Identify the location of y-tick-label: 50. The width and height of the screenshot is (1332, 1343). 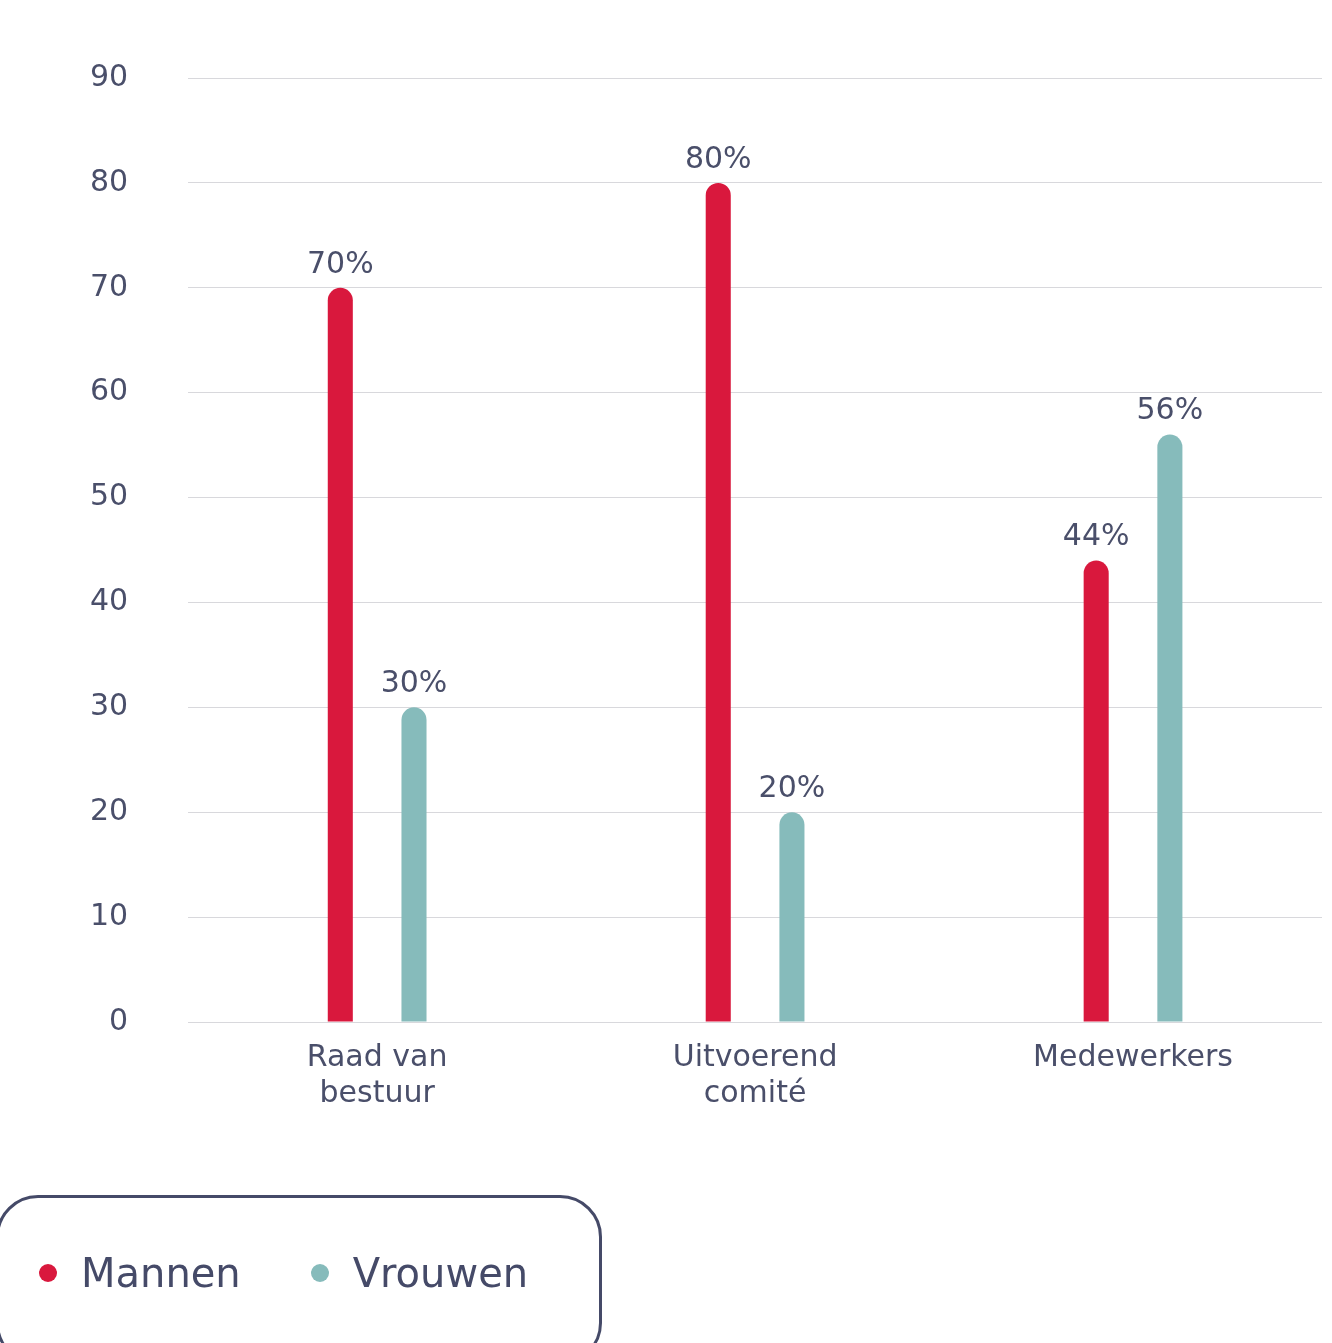
(109, 495).